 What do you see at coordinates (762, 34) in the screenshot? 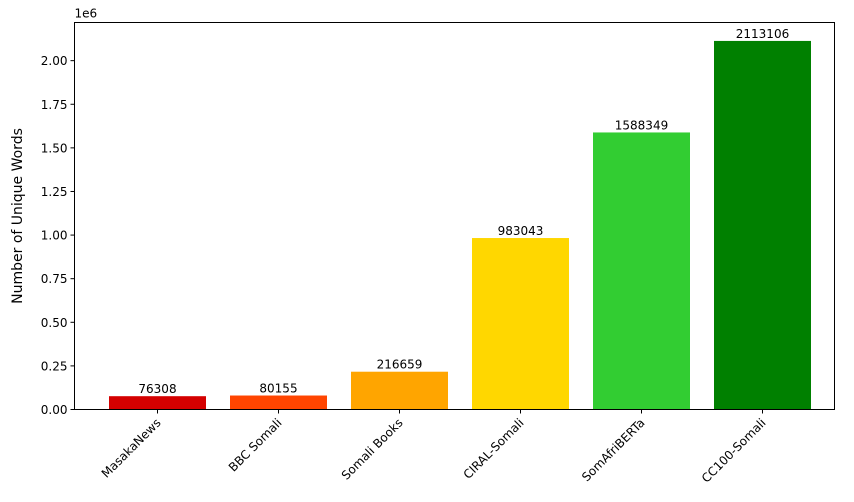
I see `bar-value-label: 2113106` at bounding box center [762, 34].